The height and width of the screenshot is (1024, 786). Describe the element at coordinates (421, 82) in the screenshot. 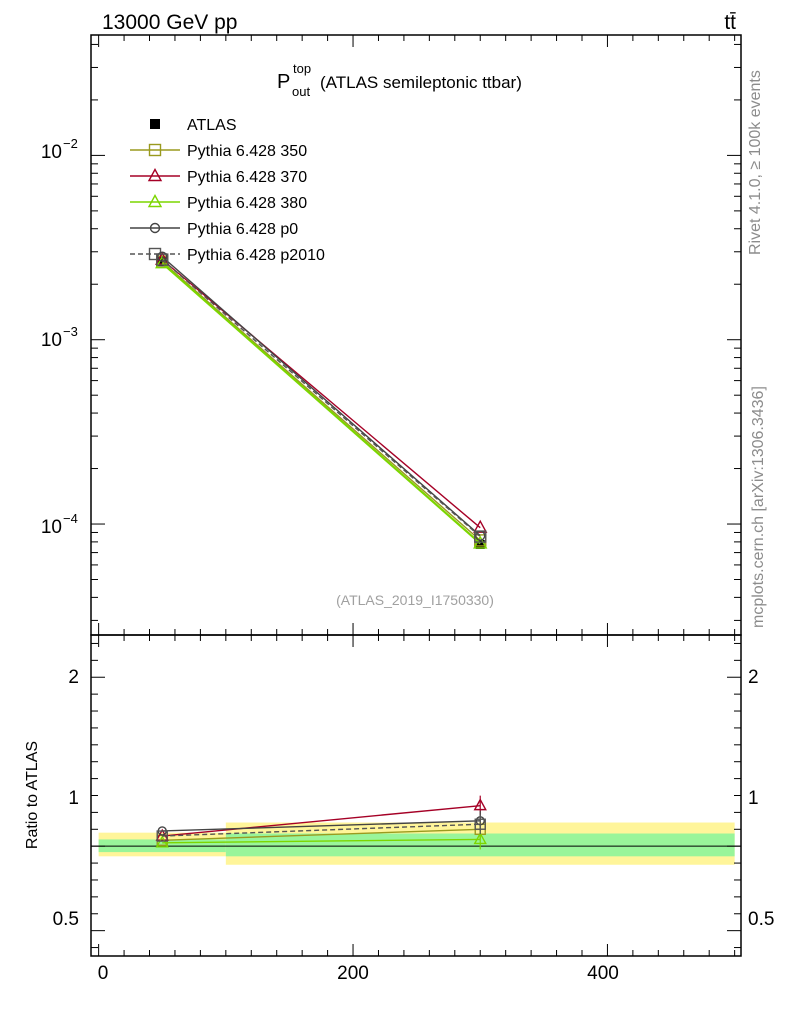

I see `svg-text: (ATLAS semileptonic ttbar)` at that location.